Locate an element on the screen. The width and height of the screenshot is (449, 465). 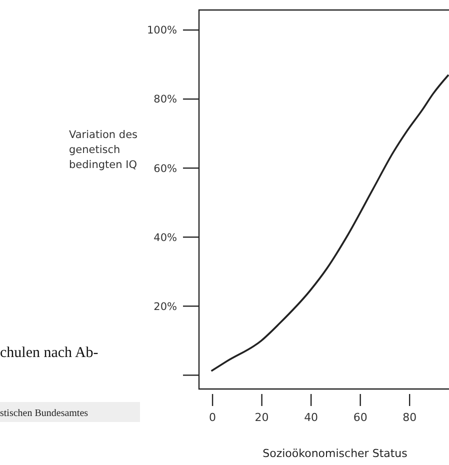
x-tick-label: 80 is located at coordinates (409, 417).